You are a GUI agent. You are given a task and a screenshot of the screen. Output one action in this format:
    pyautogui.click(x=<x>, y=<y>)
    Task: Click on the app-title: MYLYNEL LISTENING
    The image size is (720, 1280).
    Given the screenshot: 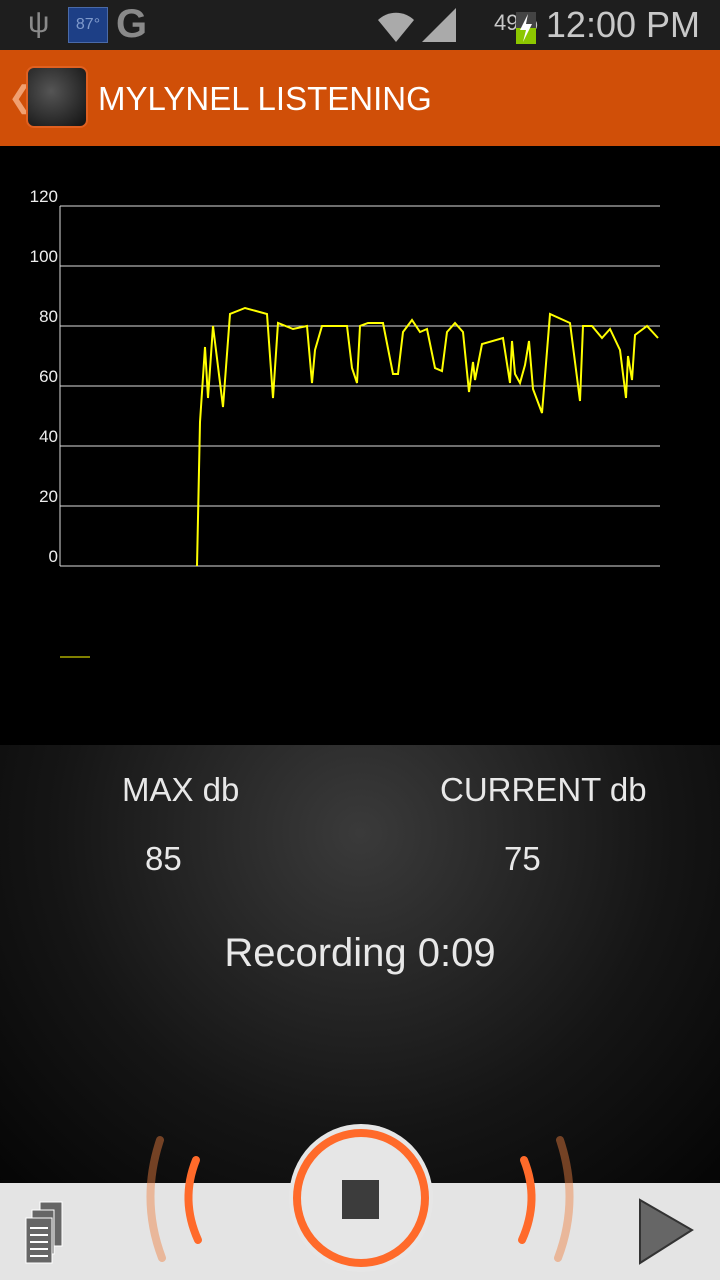 What is the action you would take?
    pyautogui.click(x=265, y=98)
    